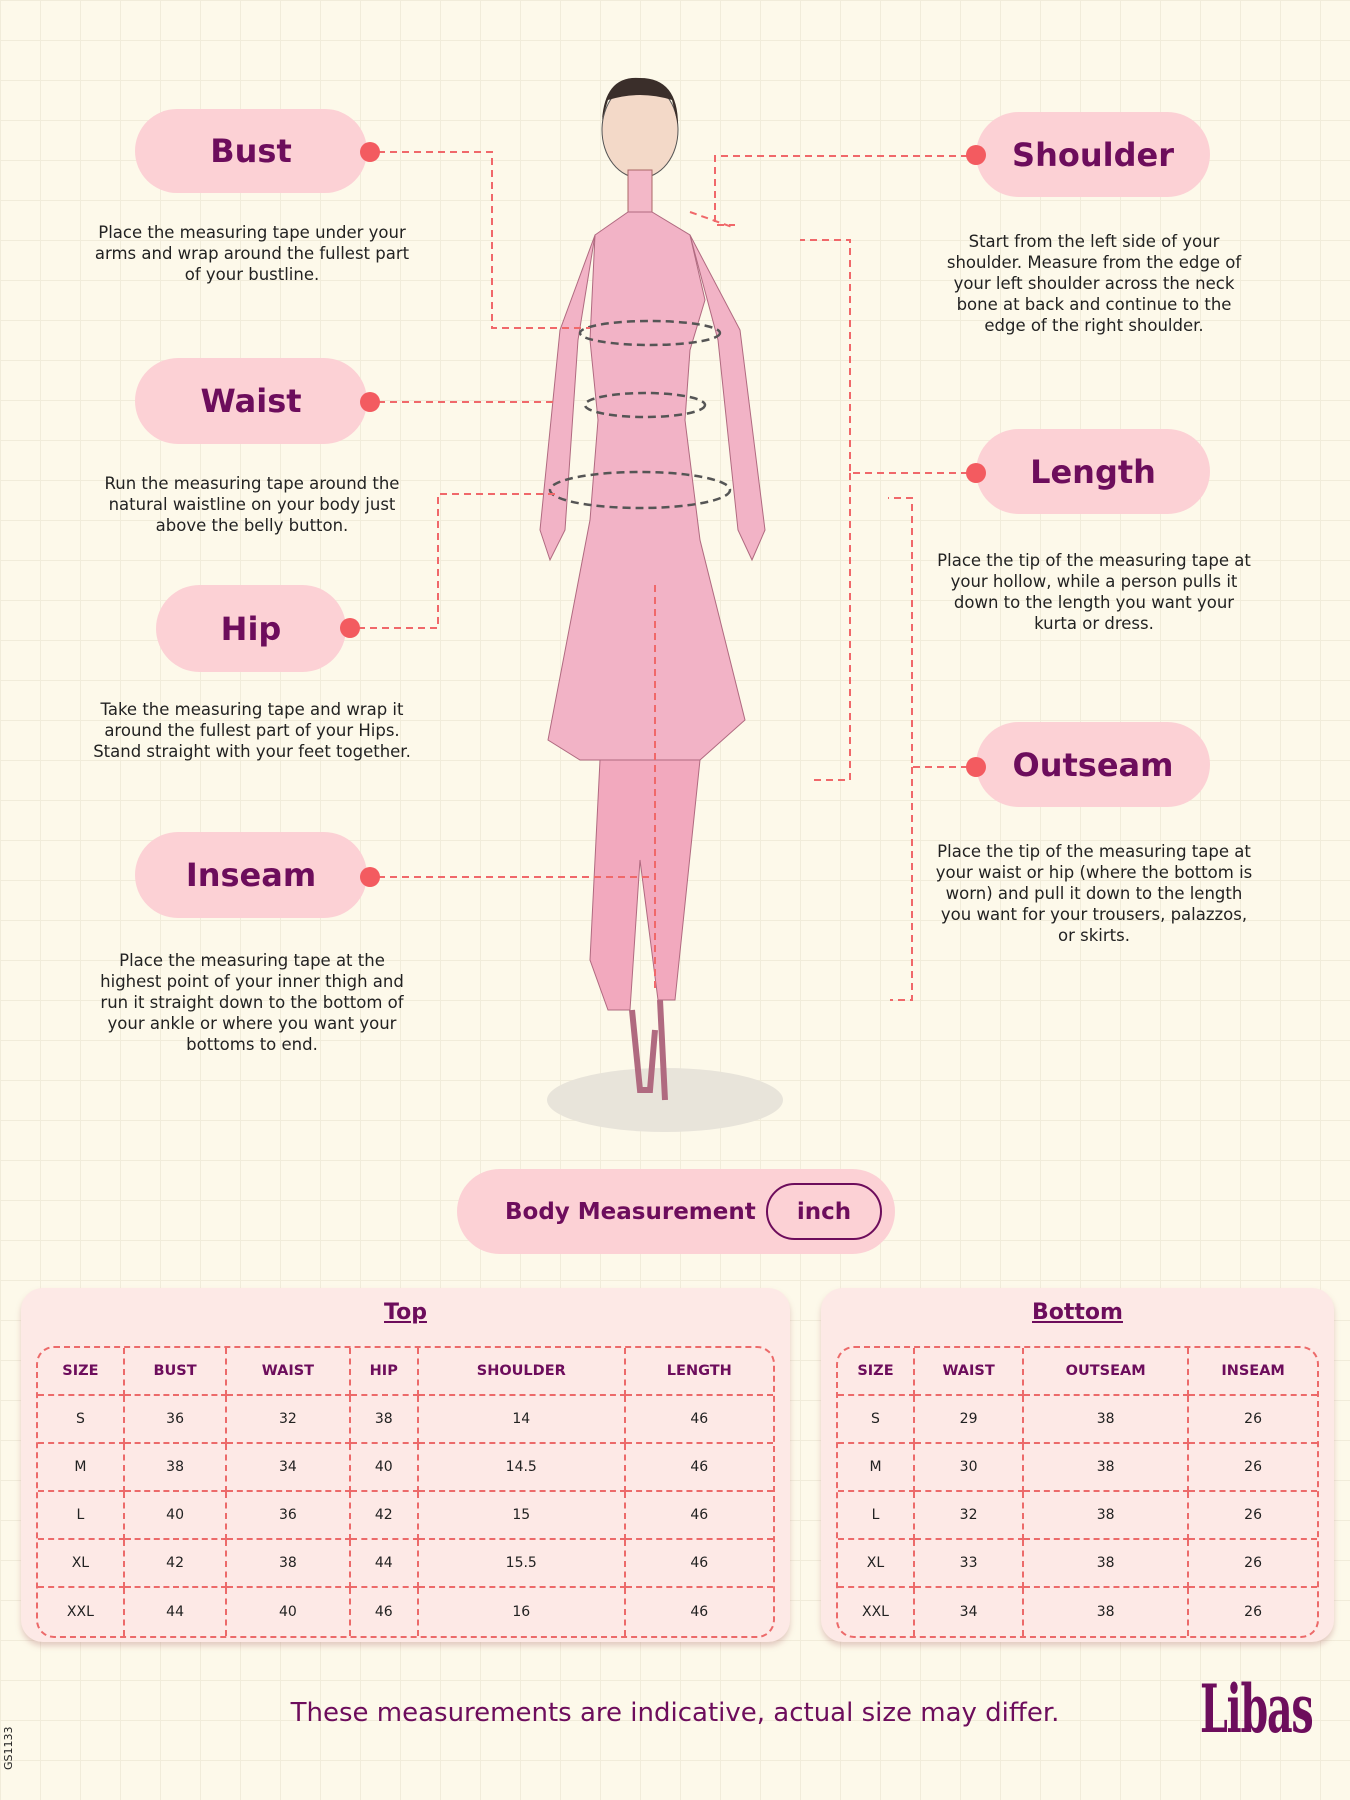  Describe the element at coordinates (976, 155) in the screenshot. I see `shoulder-marker-dot` at that location.